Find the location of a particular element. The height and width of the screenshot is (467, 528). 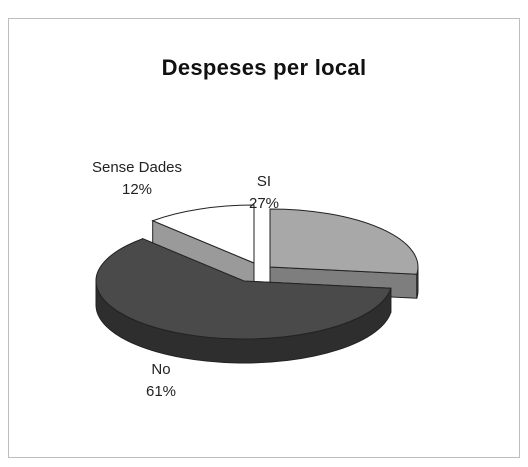

slice-label-si: SI 27% is located at coordinates (264, 193).